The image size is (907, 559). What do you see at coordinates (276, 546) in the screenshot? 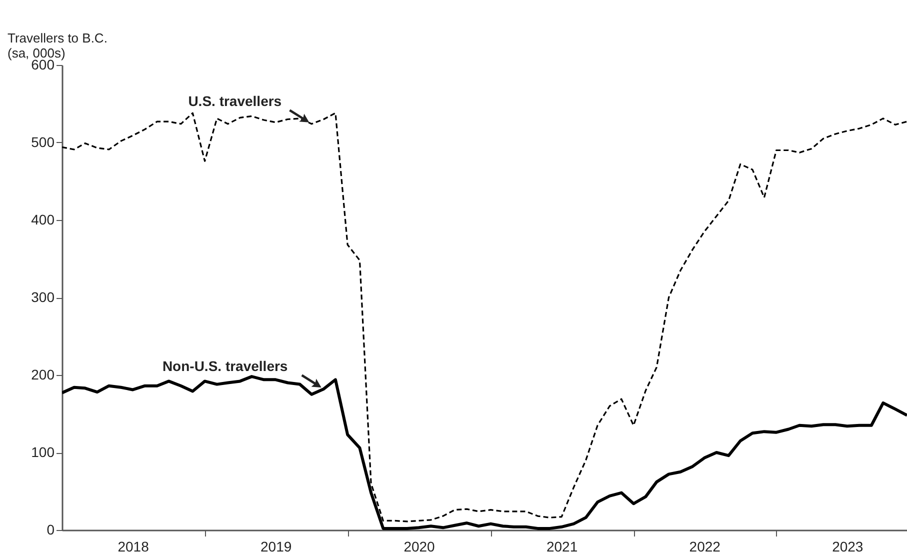
I see `x-tick-label: 2019` at bounding box center [276, 546].